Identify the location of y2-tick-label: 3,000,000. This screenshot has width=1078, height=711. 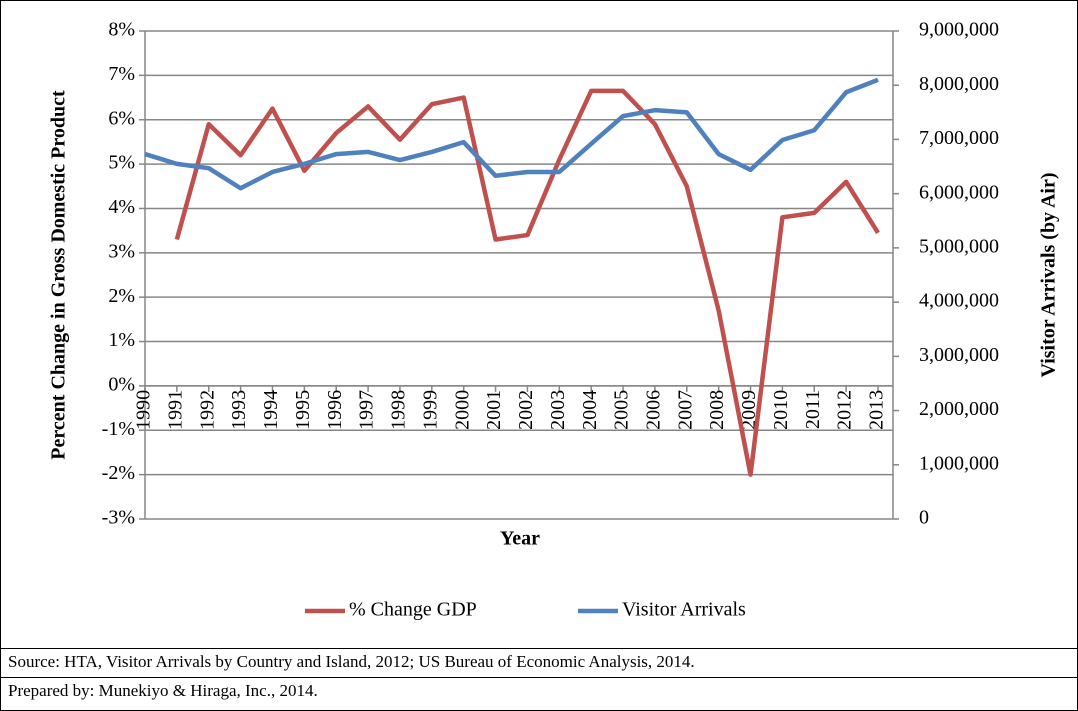
(959, 355).